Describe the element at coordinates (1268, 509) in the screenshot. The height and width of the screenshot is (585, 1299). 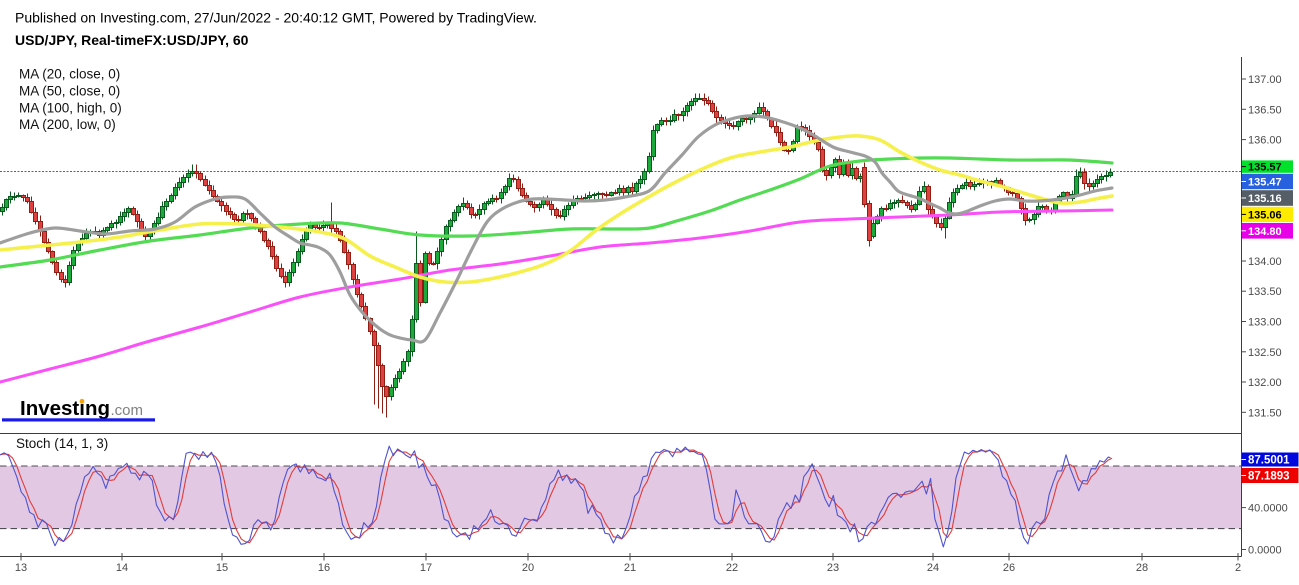
I see `svg-text: 40.0000` at that location.